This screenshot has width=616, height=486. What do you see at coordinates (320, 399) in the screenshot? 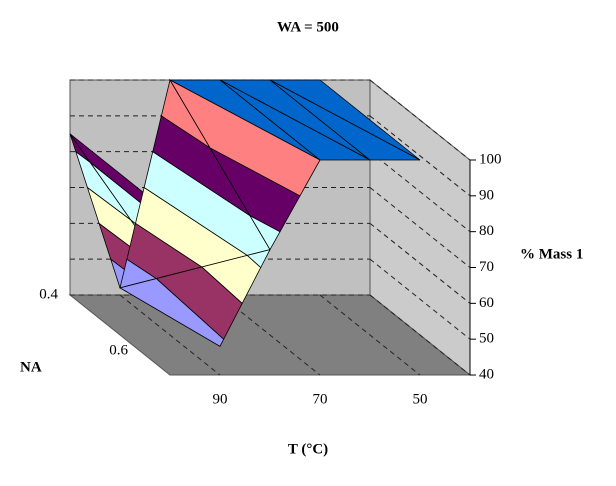
I see `x-tick-label: 70` at bounding box center [320, 399].